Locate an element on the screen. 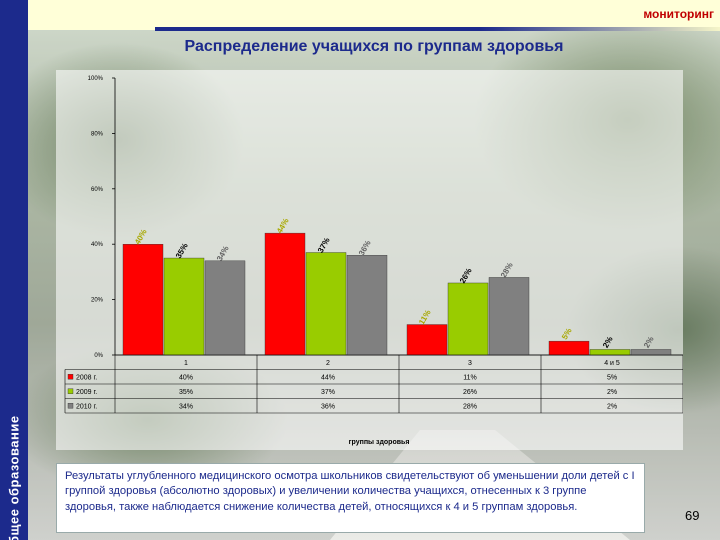  y-tick-label: 40% is located at coordinates (97, 245).